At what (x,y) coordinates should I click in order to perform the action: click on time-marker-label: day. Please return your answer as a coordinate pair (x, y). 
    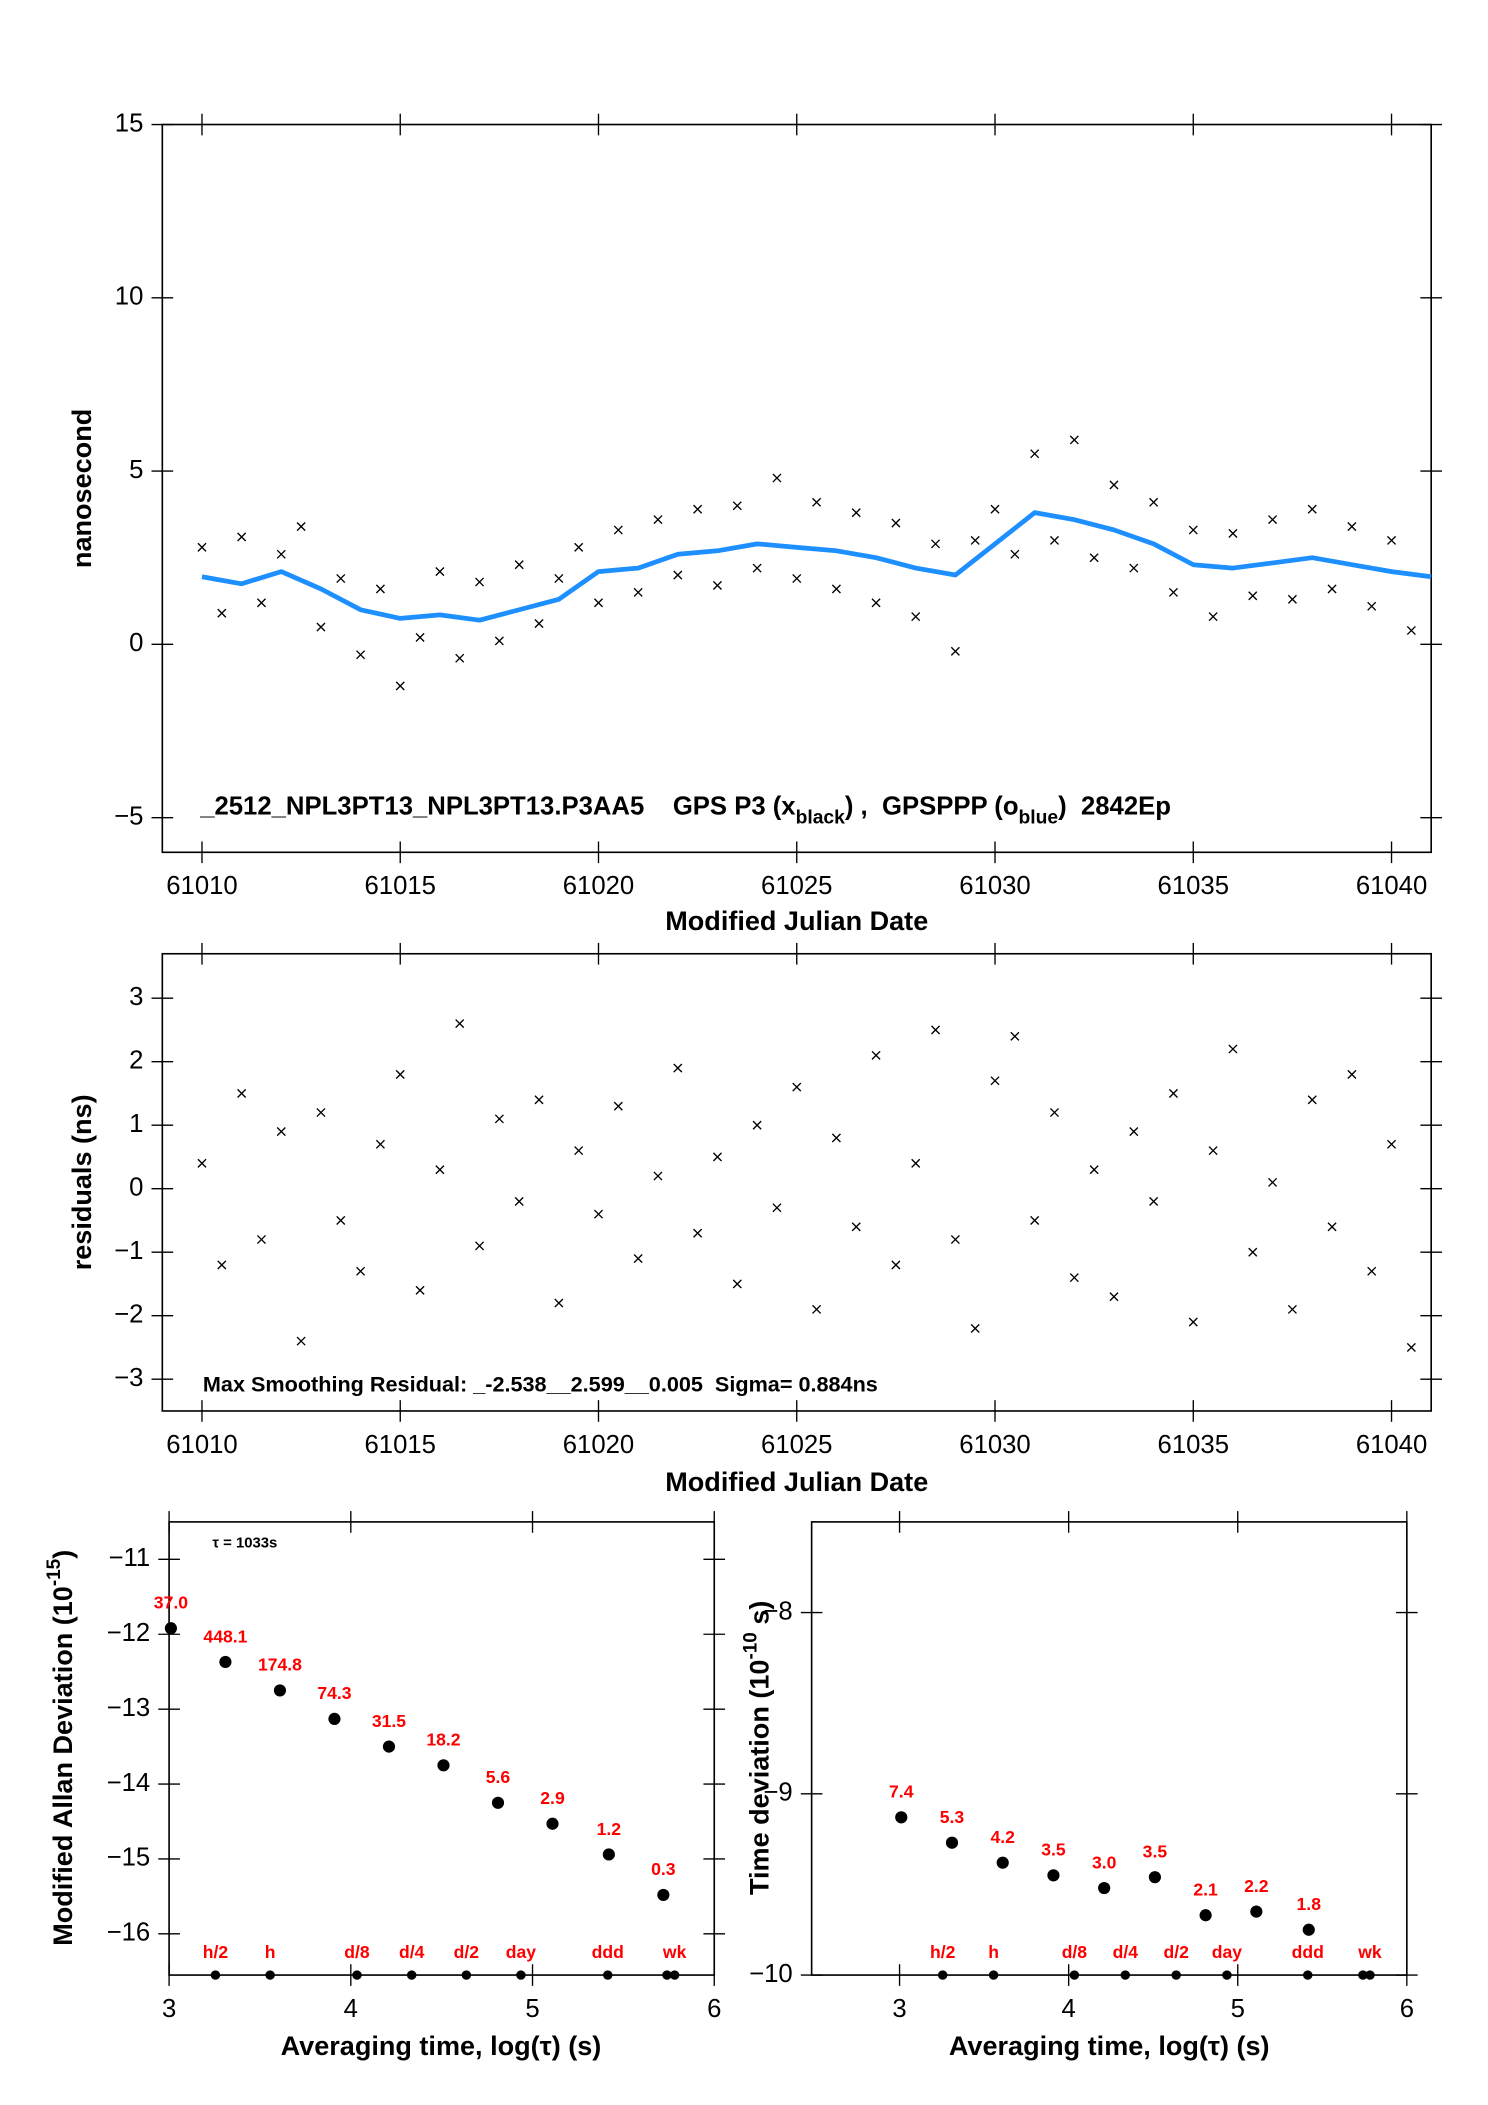
    Looking at the image, I should click on (521, 1952).